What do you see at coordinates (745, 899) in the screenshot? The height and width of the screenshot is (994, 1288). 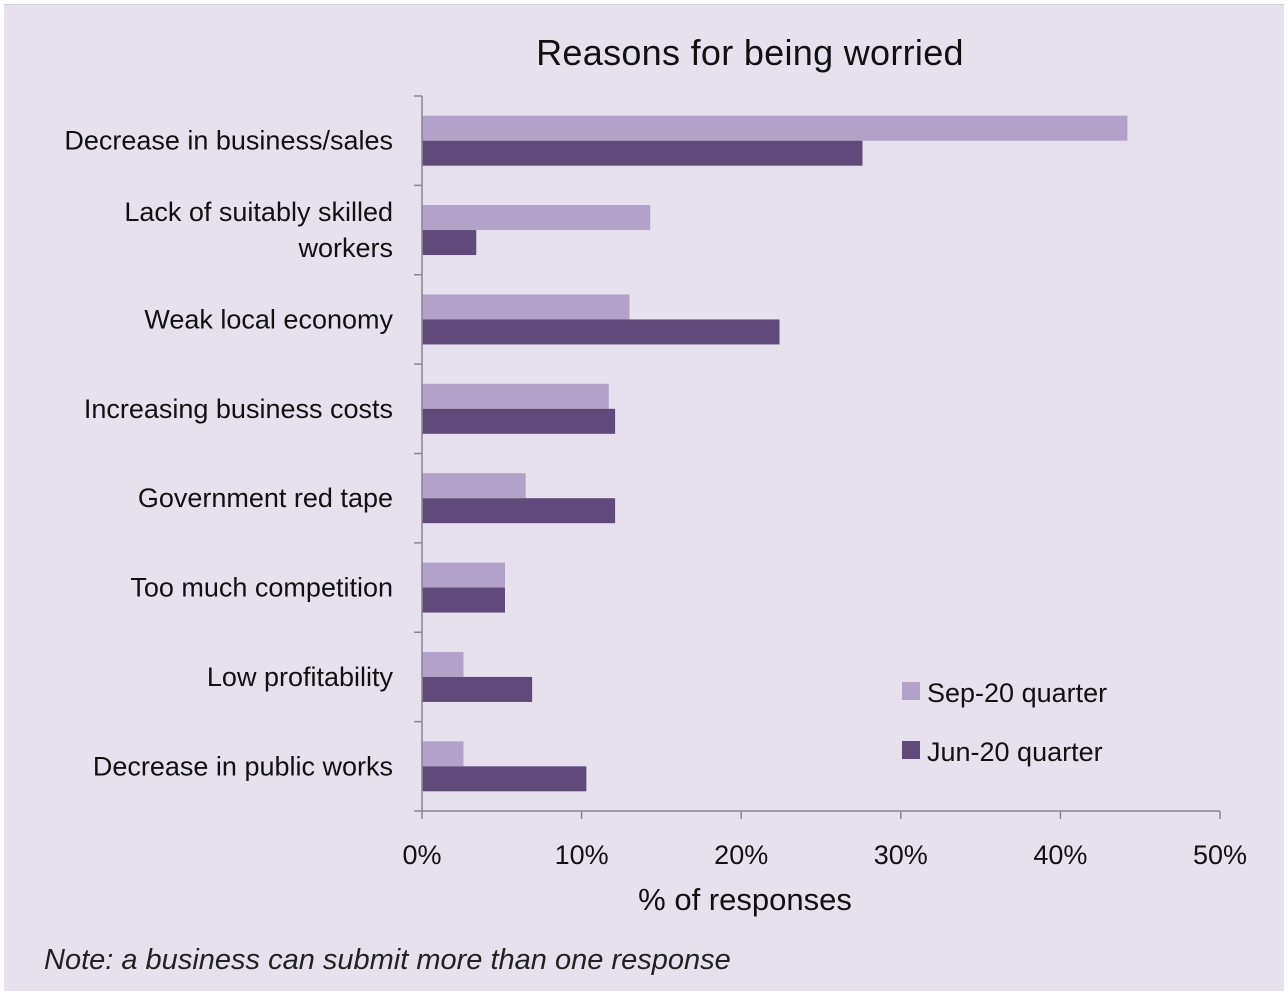 I see `x-axis-title: % of responses` at bounding box center [745, 899].